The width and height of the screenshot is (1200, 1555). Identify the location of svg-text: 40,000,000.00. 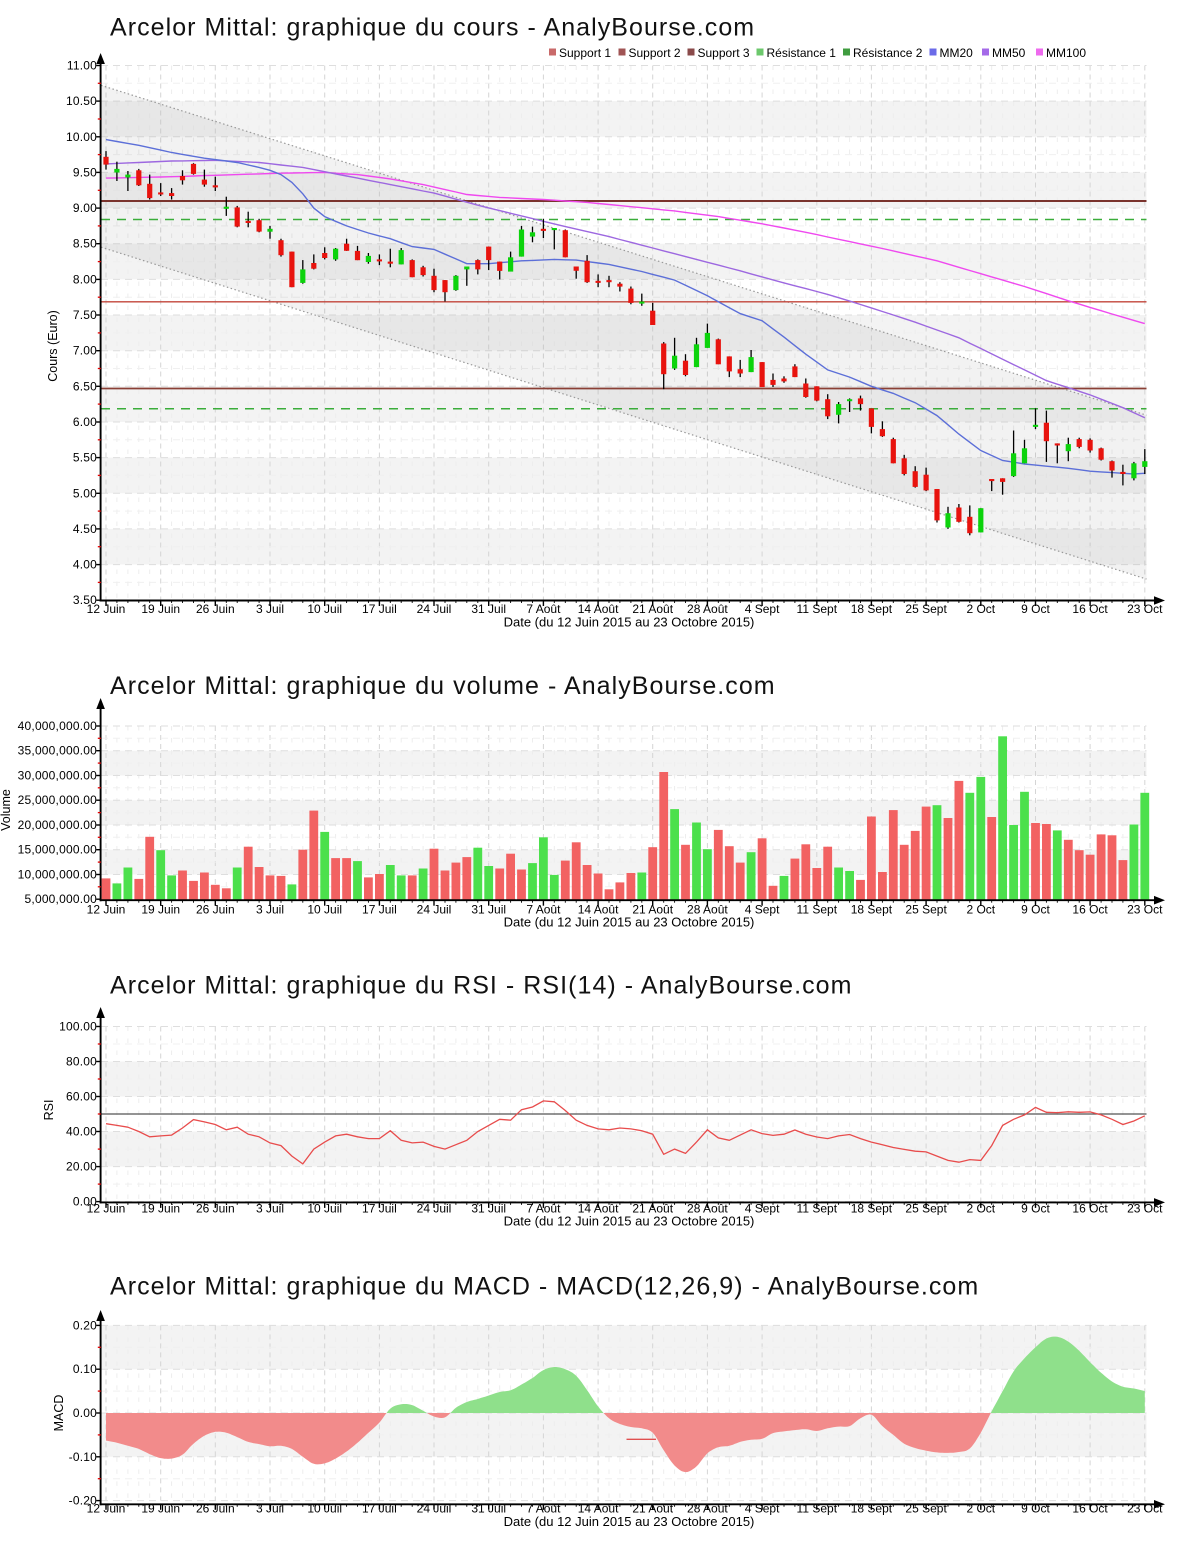
(57, 726).